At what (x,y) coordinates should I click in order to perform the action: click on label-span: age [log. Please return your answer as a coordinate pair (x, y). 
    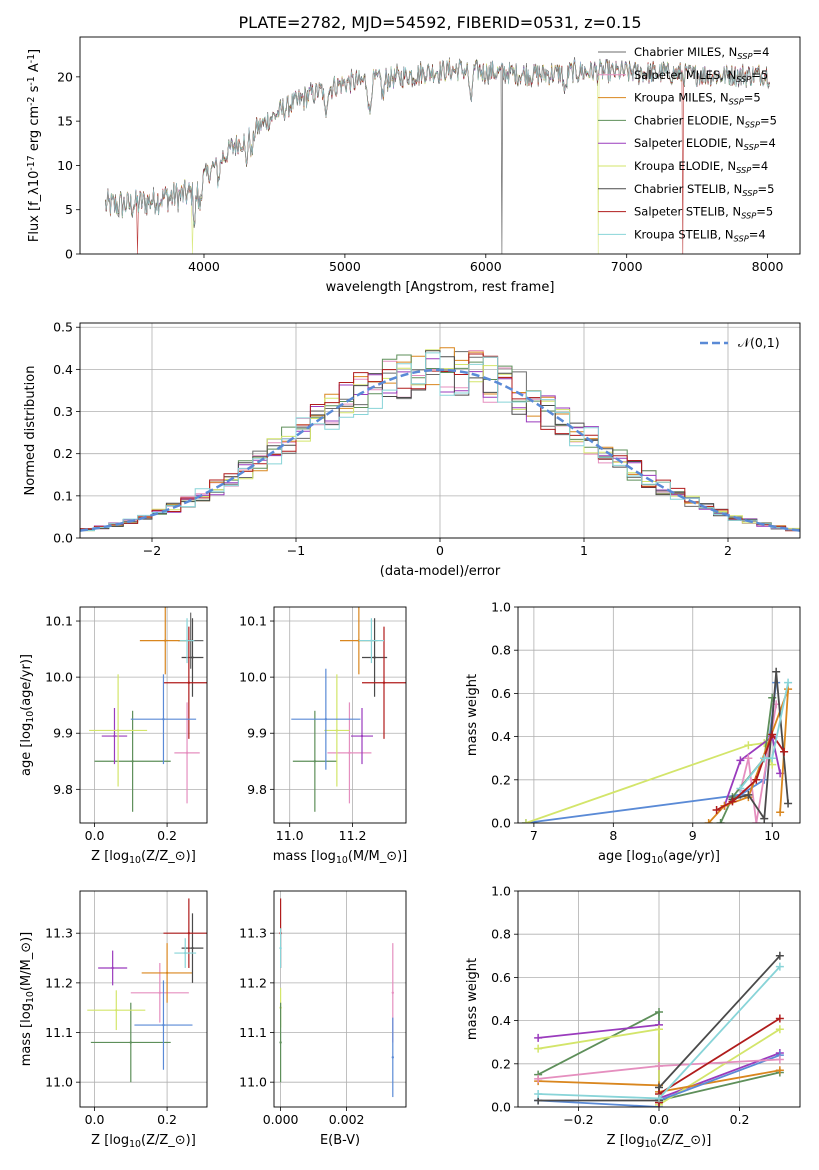
    Looking at the image, I should click on (26, 749).